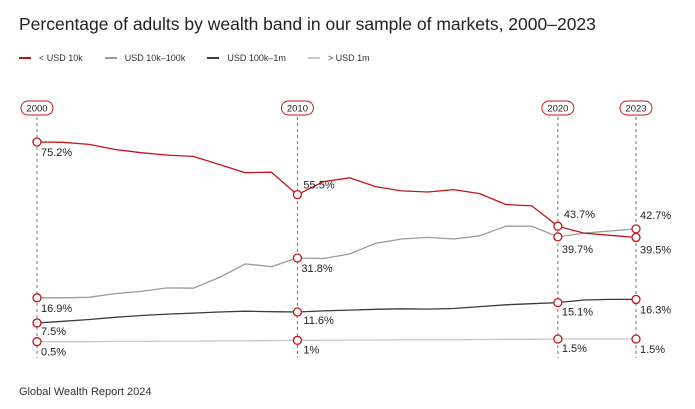  I want to click on point-marker-s3-2000, so click(37, 342).